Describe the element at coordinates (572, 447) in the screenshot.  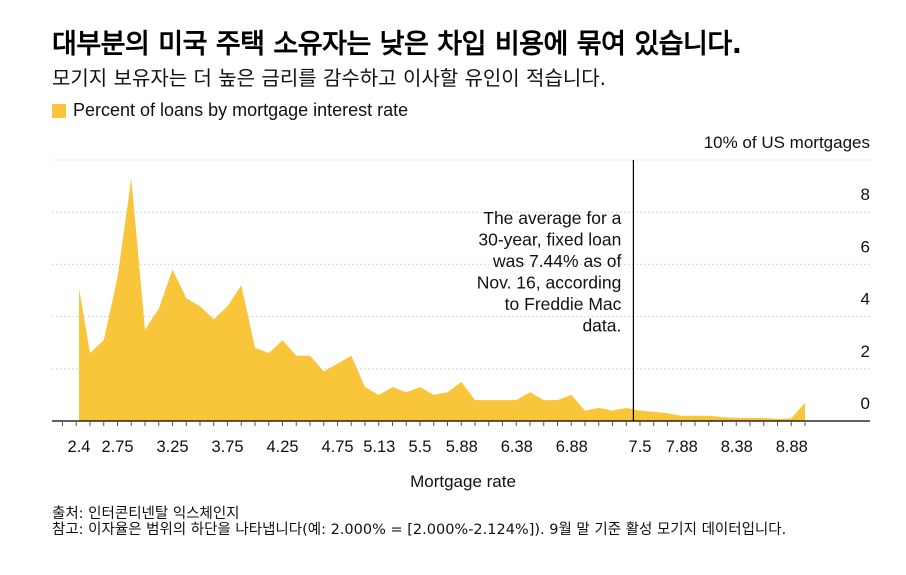
I see `x-tick-label: 6.88` at that location.